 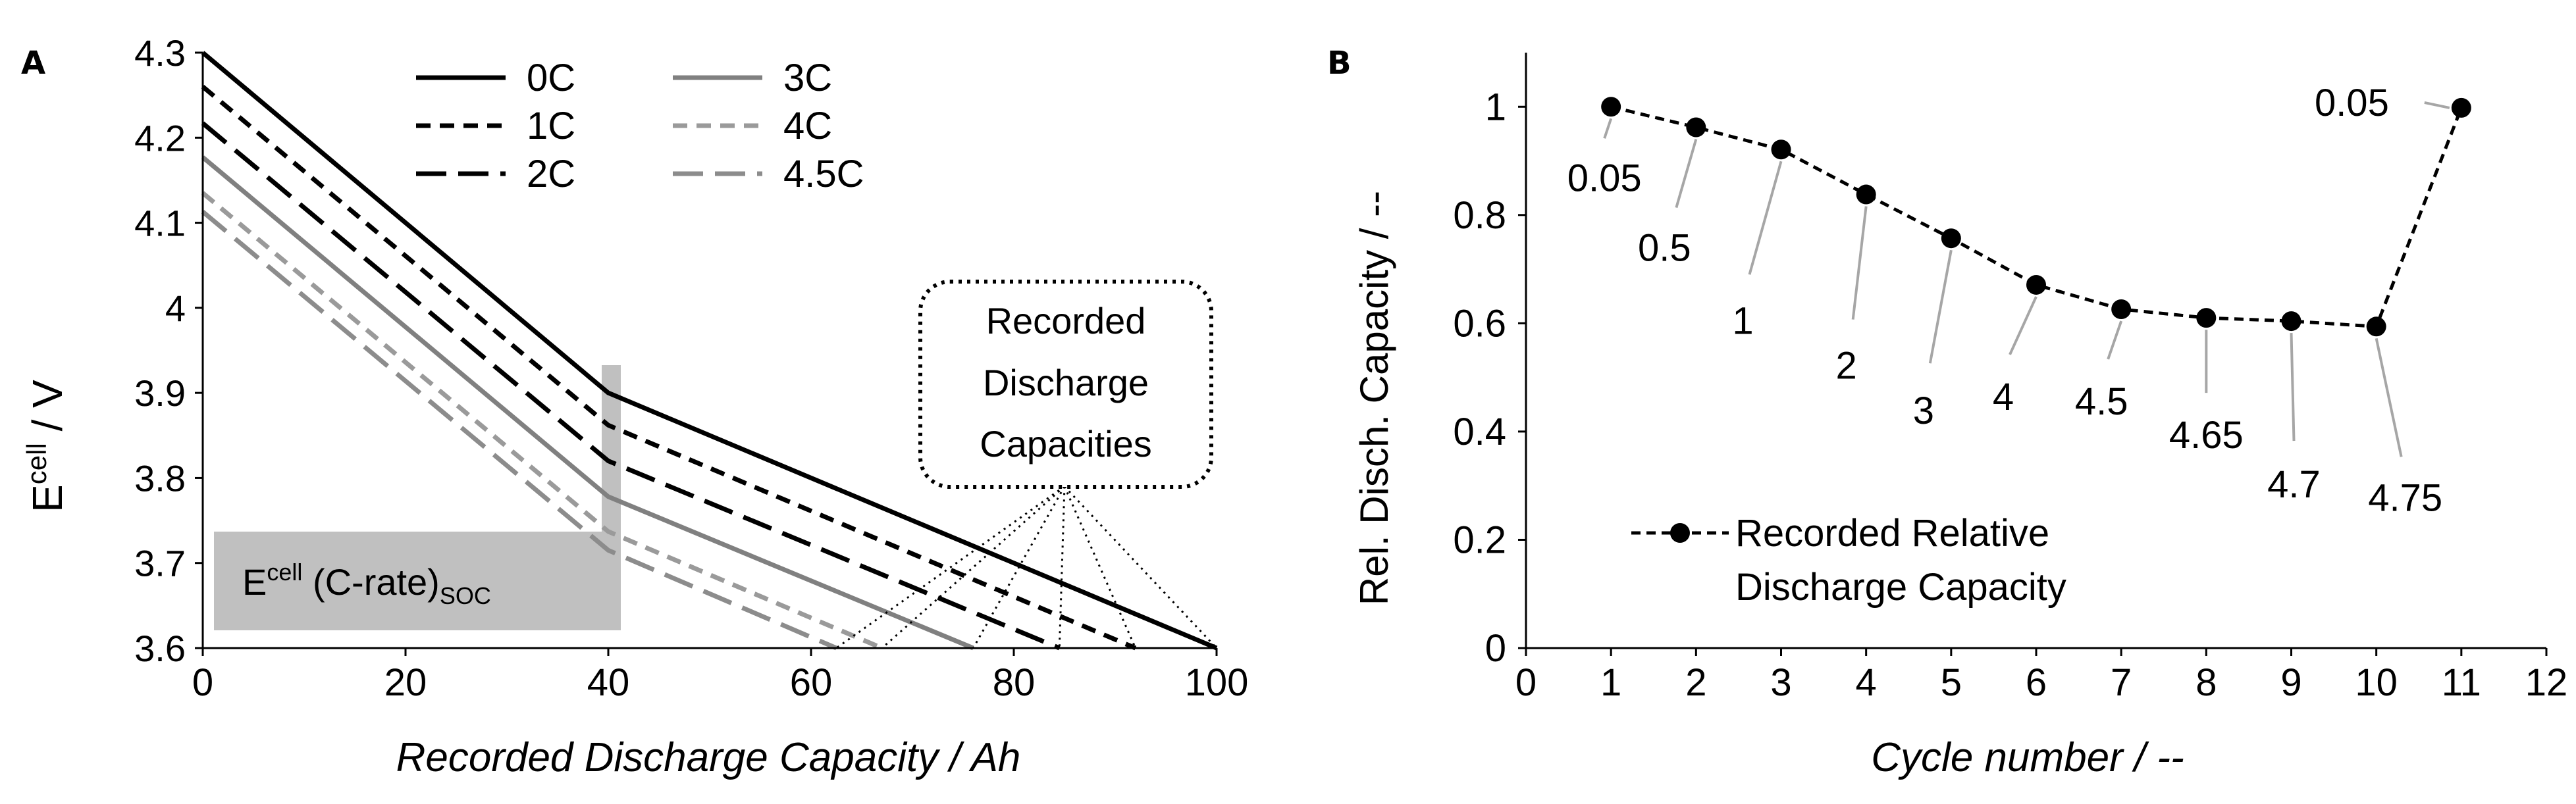 I want to click on x-tick-label: 2, so click(x=1695, y=682).